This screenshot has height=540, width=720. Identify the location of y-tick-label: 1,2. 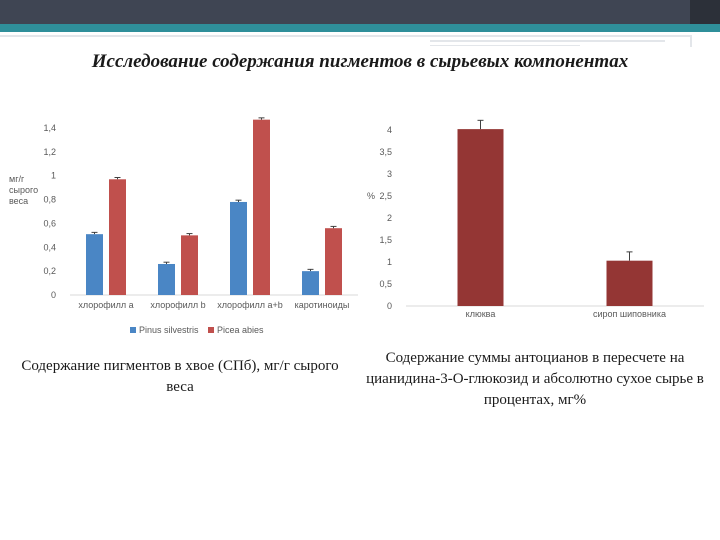
(49, 152).